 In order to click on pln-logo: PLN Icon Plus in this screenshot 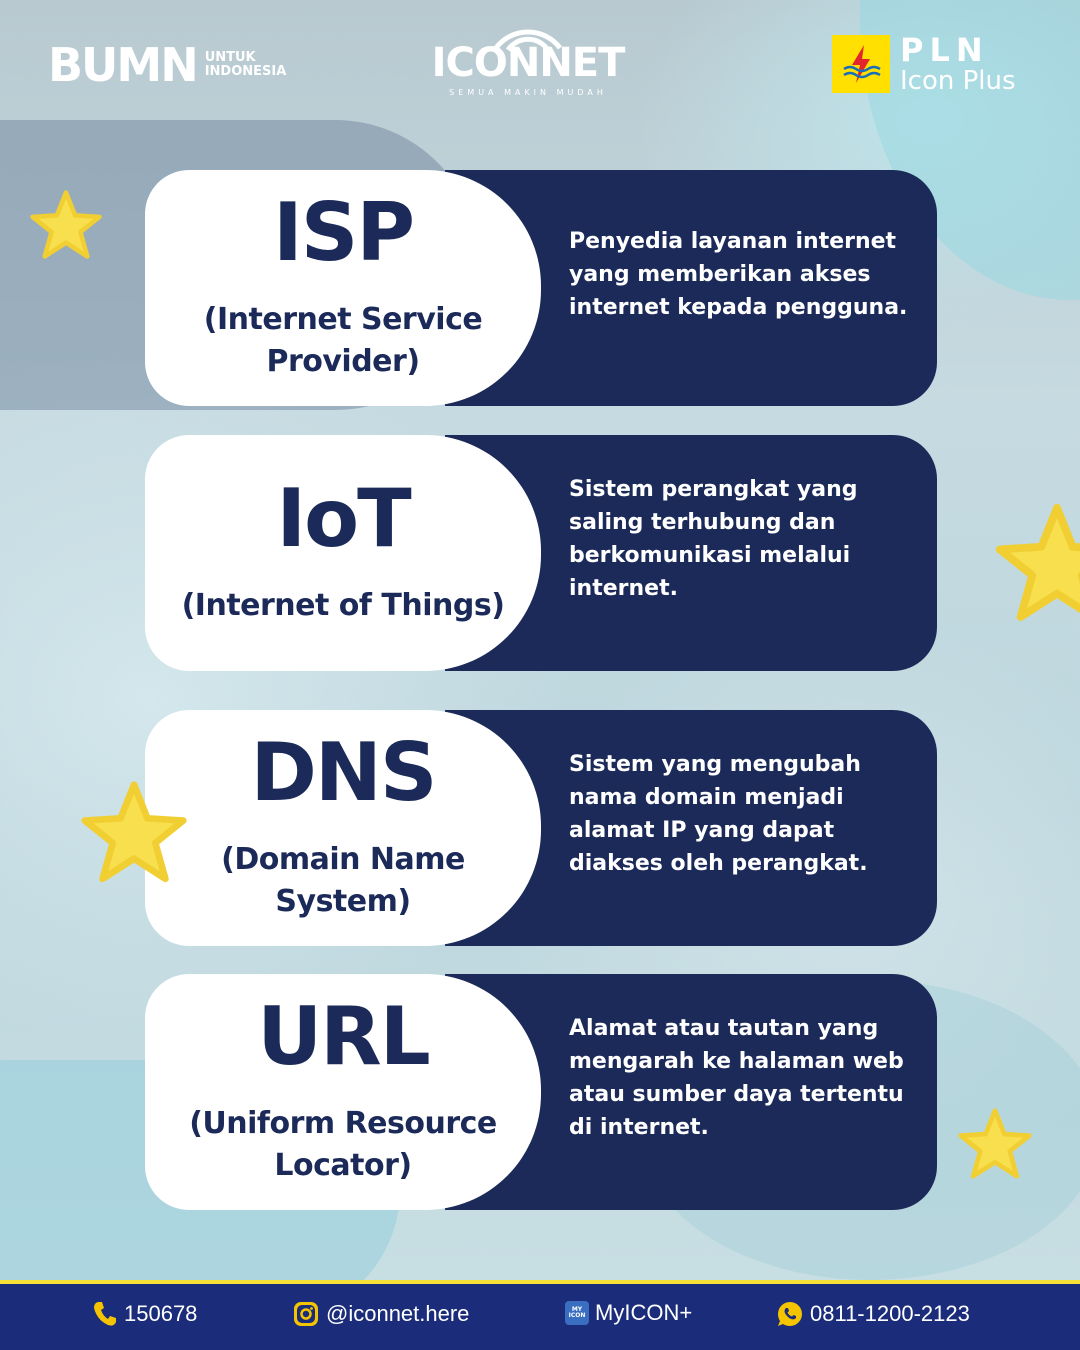, I will do `click(924, 64)`.